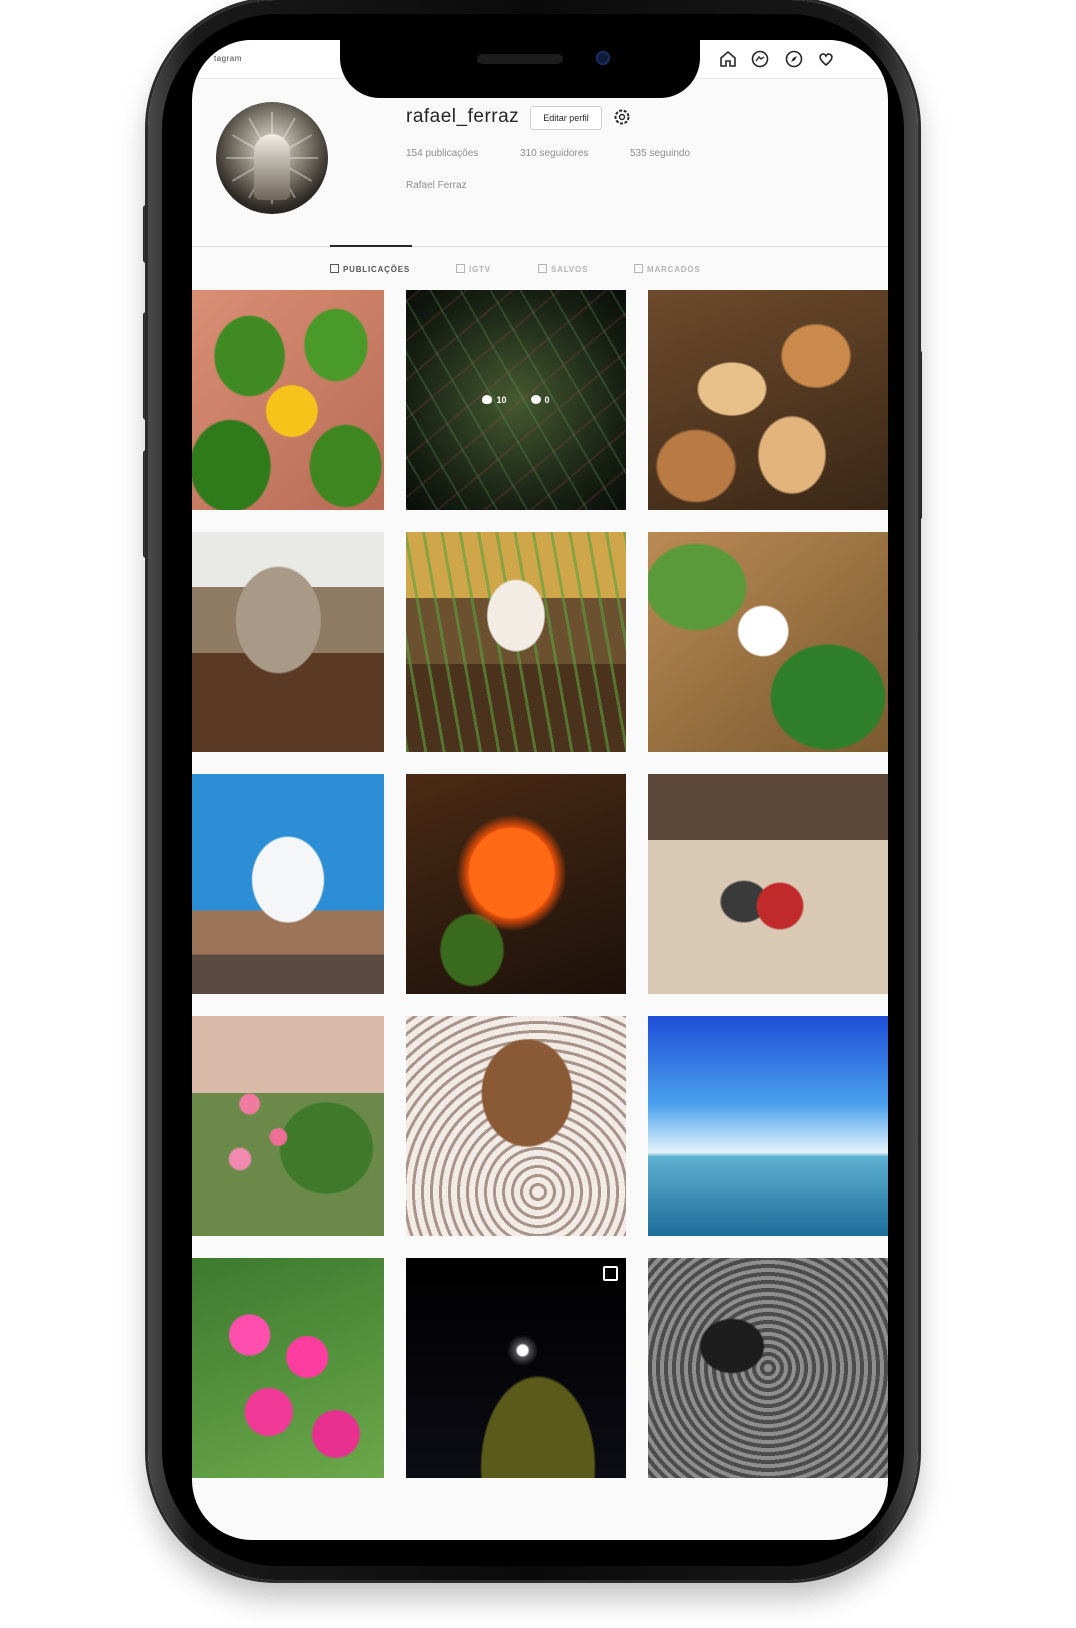 The height and width of the screenshot is (1628, 1076). Describe the element at coordinates (667, 269) in the screenshot. I see `tab-marcados: MARCADOS` at that location.